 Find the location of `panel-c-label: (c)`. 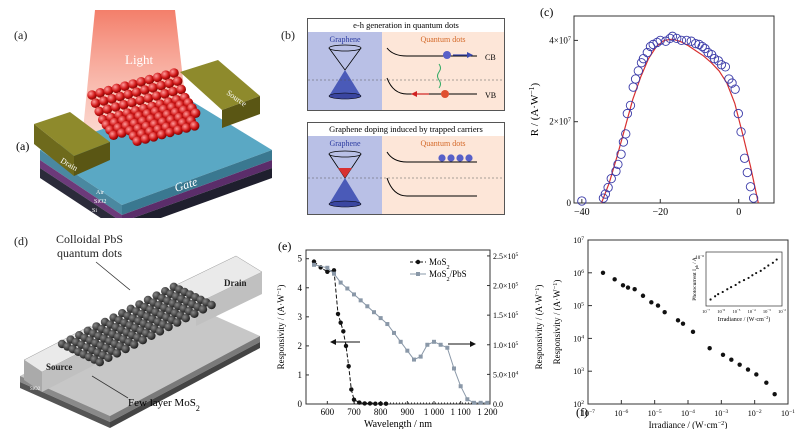

panel-c-label: (c) is located at coordinates (546, 12).